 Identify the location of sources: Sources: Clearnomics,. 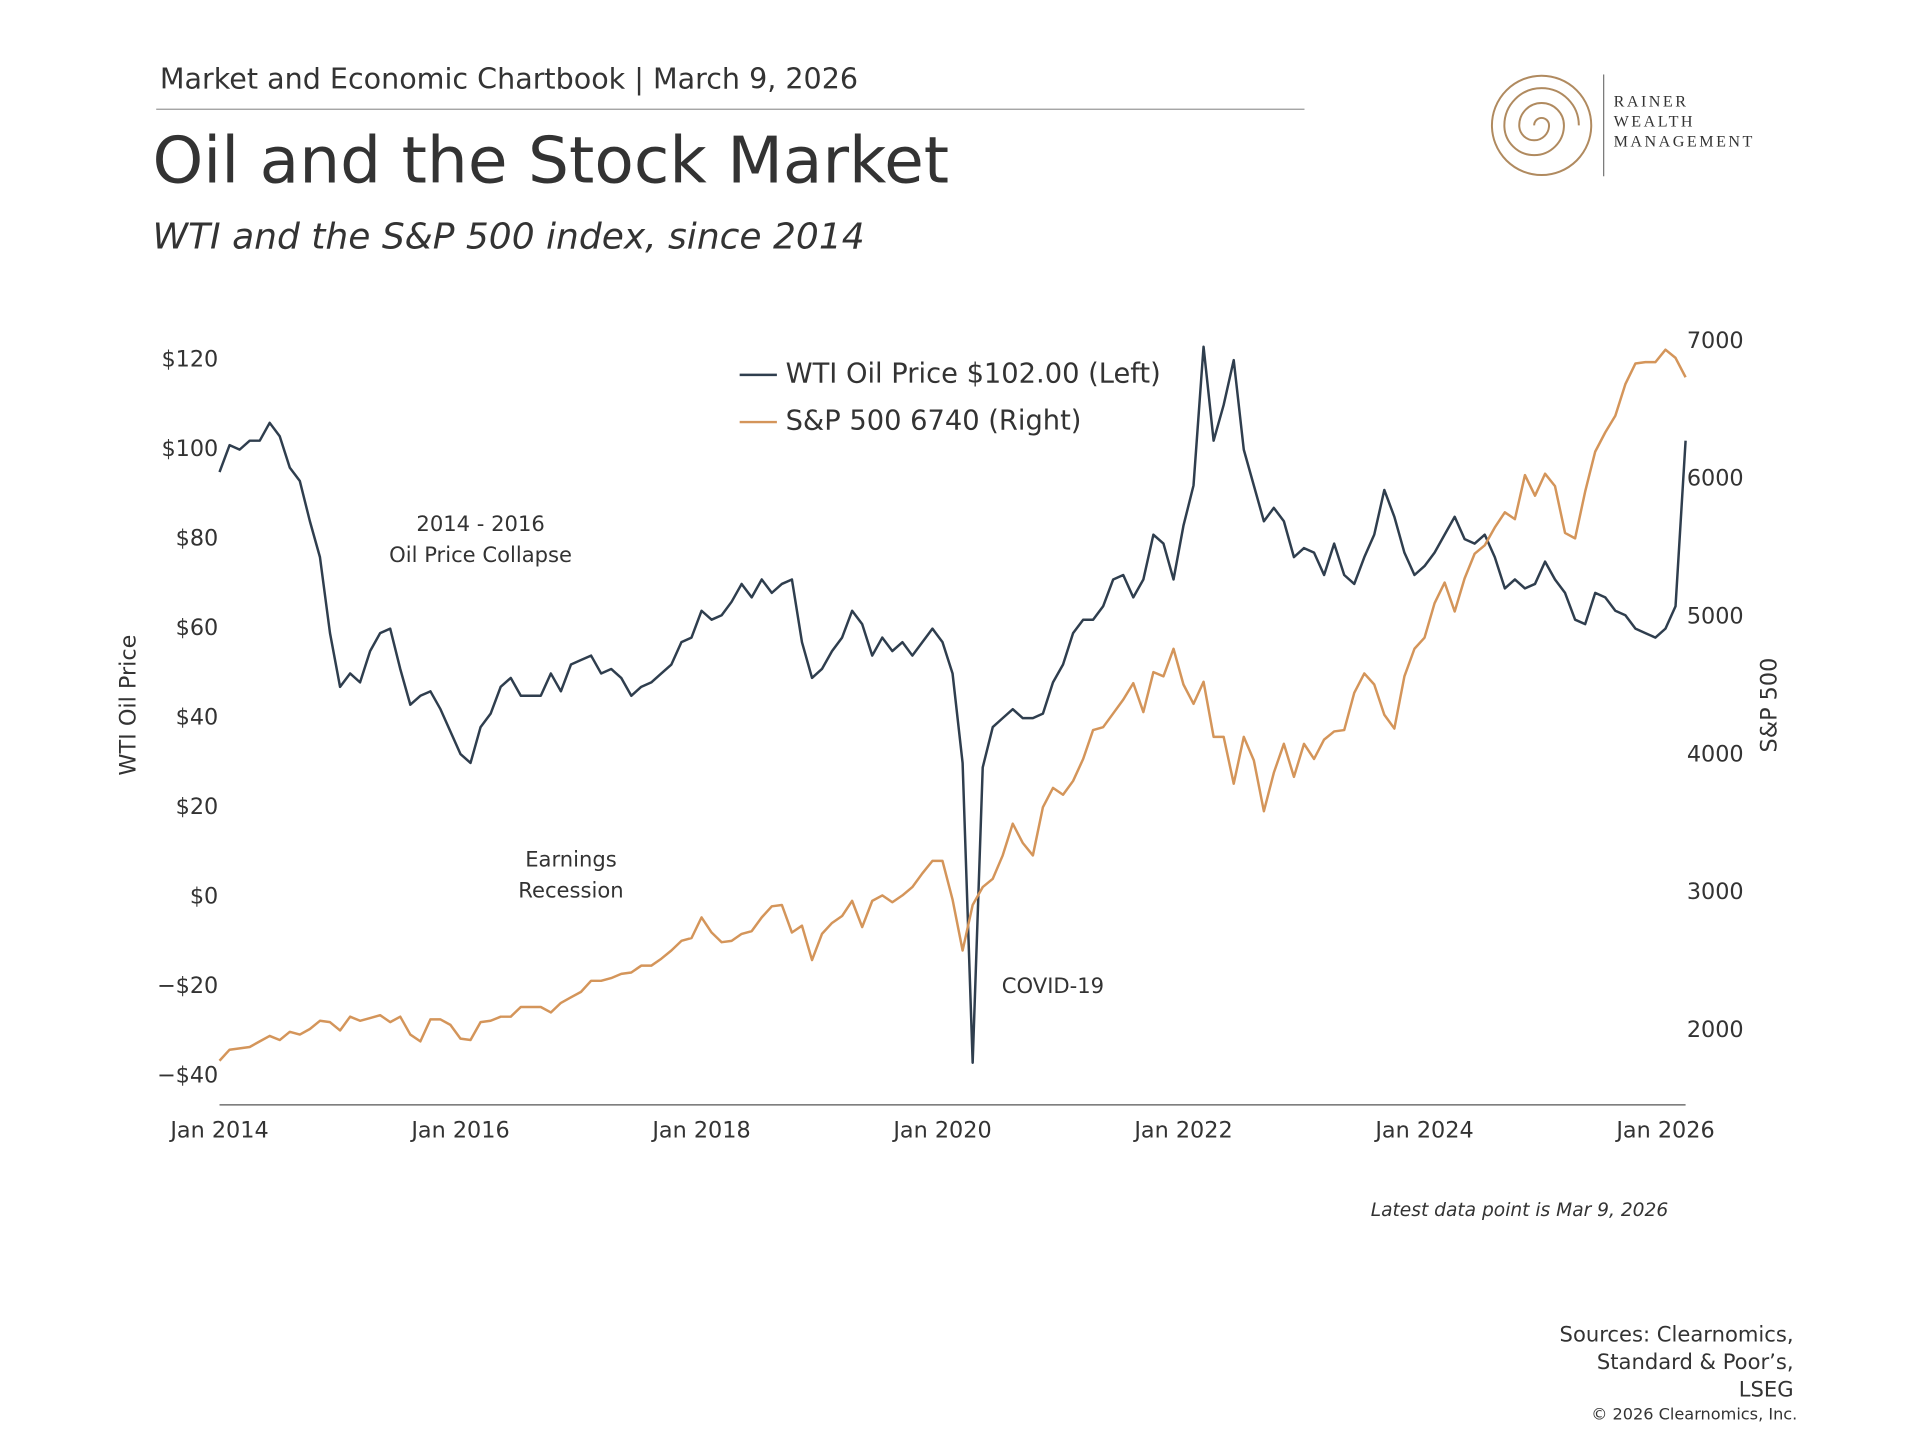
(1677, 1334).